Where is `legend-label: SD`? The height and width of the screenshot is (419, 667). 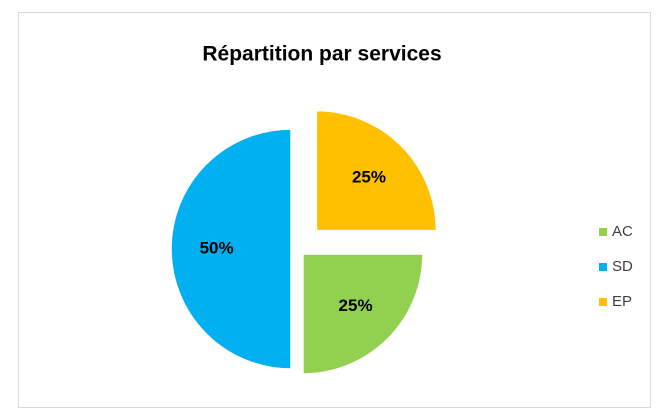 legend-label: SD is located at coordinates (622, 266).